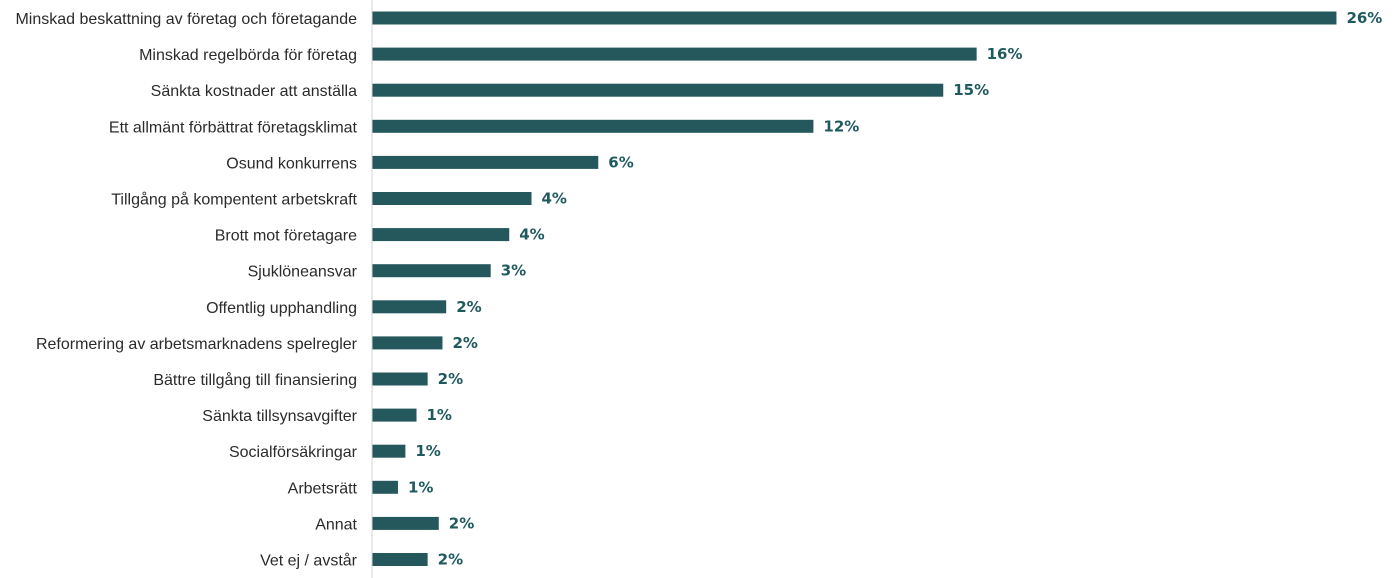 This screenshot has height=578, width=1400. Describe the element at coordinates (281, 308) in the screenshot. I see `category-label: Offentlig upphandling` at that location.